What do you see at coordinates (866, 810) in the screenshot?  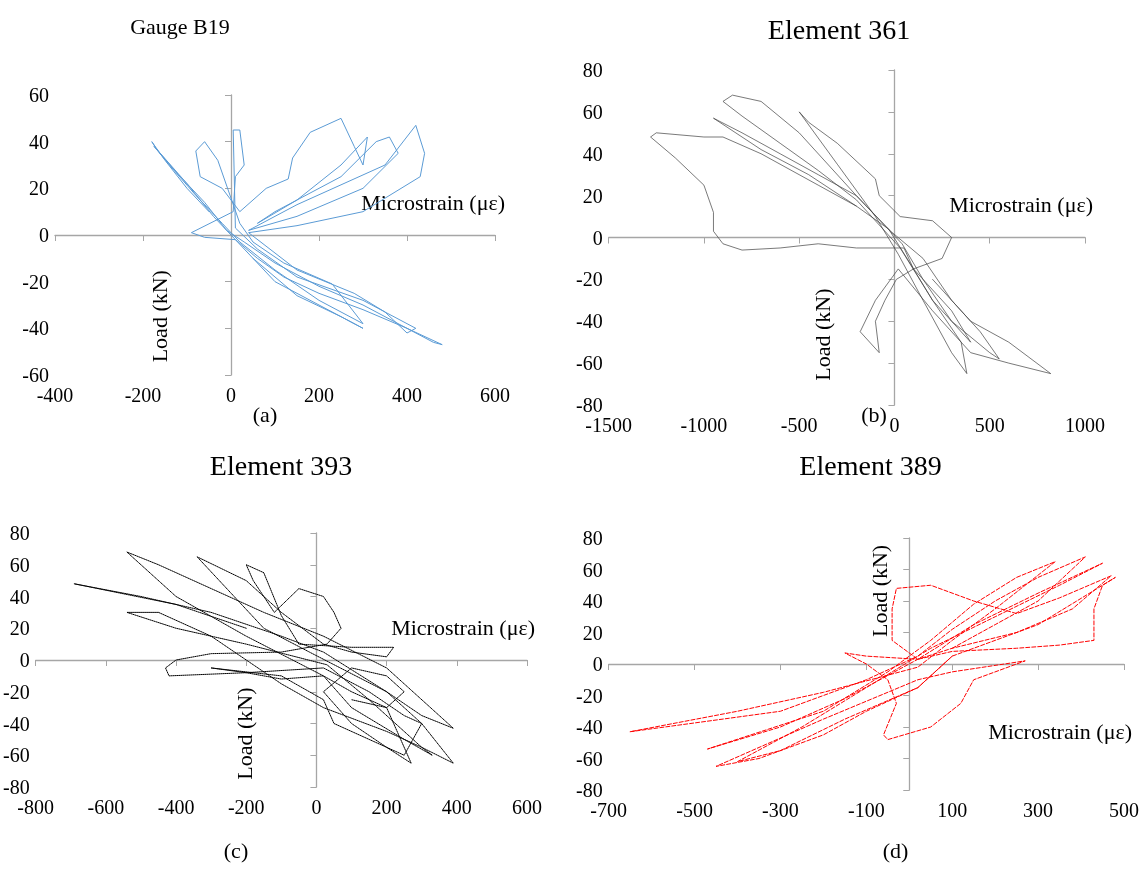 I see `x-tick-label: -100` at bounding box center [866, 810].